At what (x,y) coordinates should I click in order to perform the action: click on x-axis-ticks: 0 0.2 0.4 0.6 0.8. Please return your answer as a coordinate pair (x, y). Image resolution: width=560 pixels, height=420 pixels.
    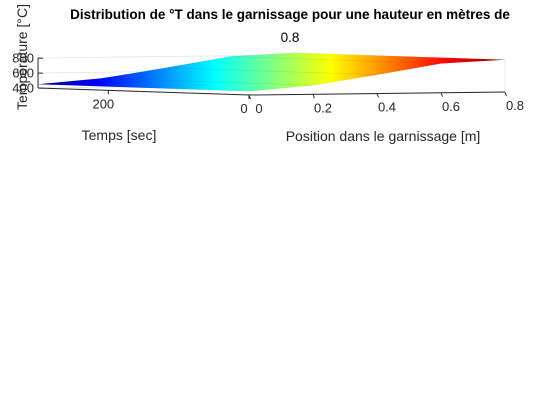
    Looking at the image, I should click on (386, 104).